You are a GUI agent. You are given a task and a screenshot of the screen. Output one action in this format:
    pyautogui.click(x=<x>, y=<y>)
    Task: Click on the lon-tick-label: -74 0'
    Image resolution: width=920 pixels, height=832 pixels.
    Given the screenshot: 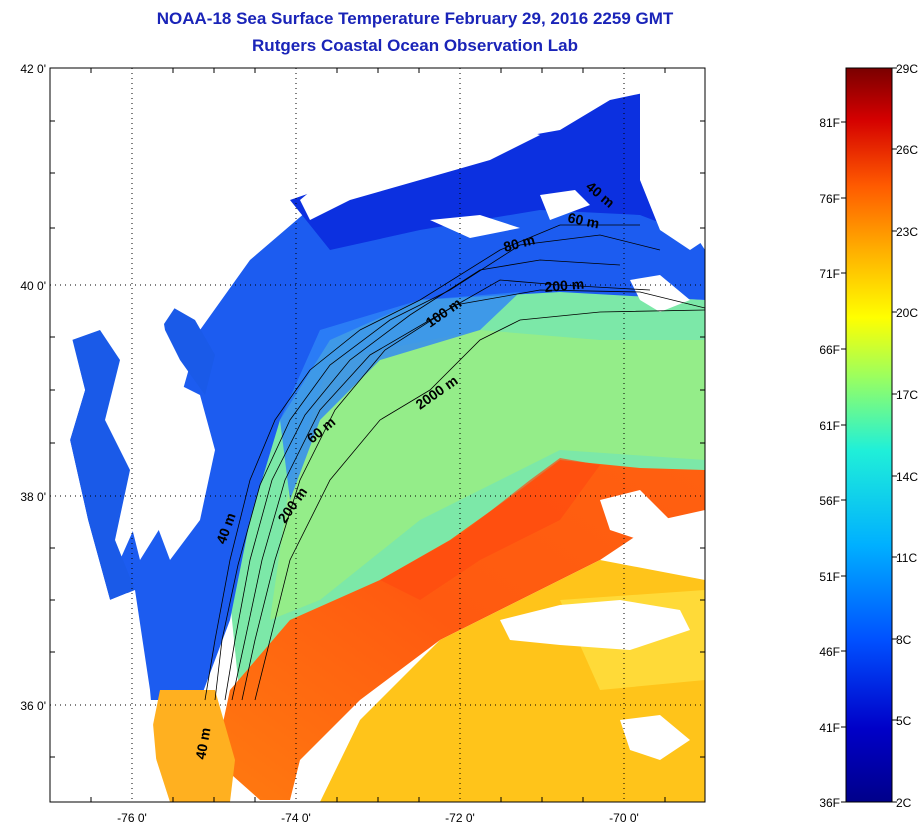 What is the action you would take?
    pyautogui.click(x=296, y=818)
    